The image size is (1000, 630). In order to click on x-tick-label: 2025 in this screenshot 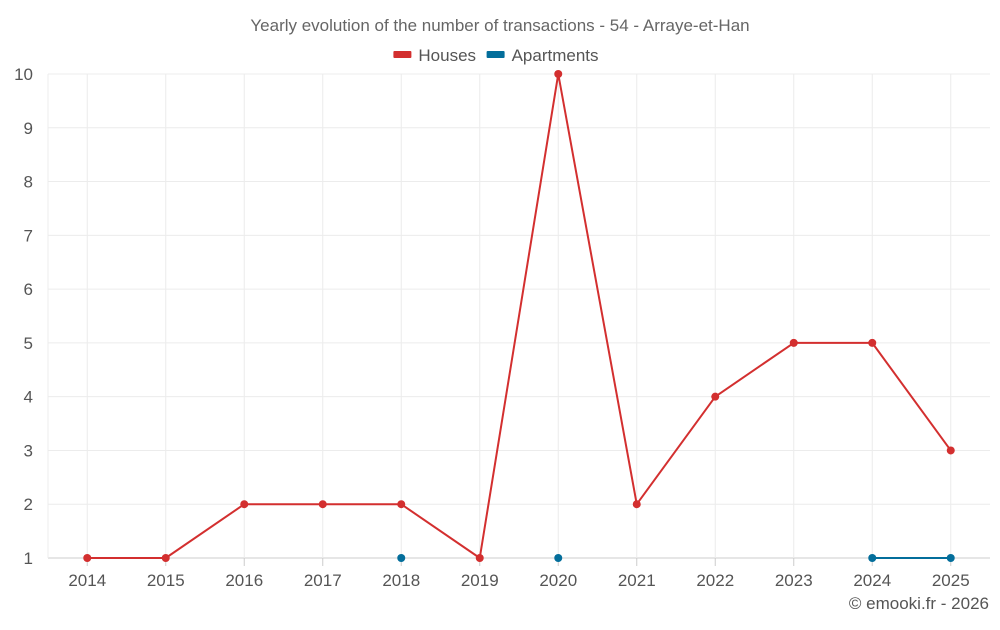, I will do `click(951, 580)`.